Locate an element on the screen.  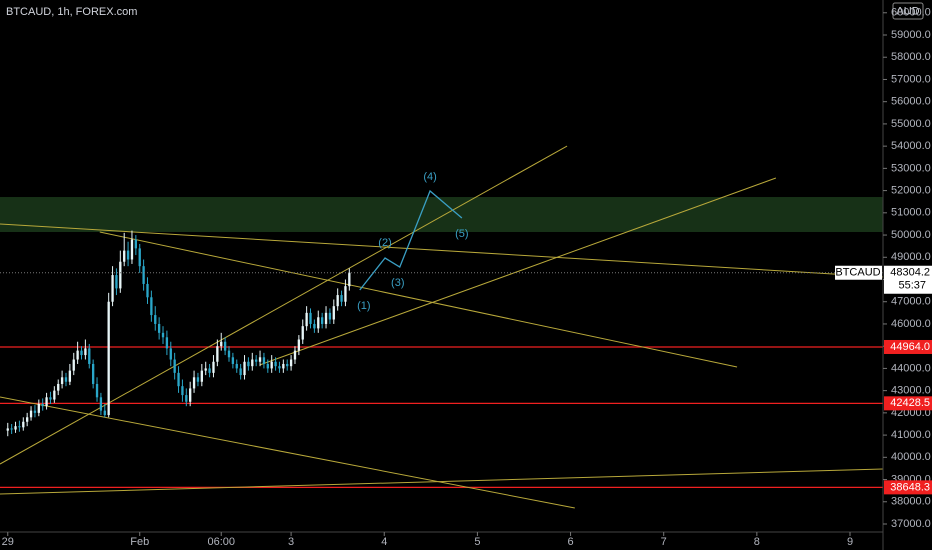
x-tick-label: Feb is located at coordinates (139, 542).